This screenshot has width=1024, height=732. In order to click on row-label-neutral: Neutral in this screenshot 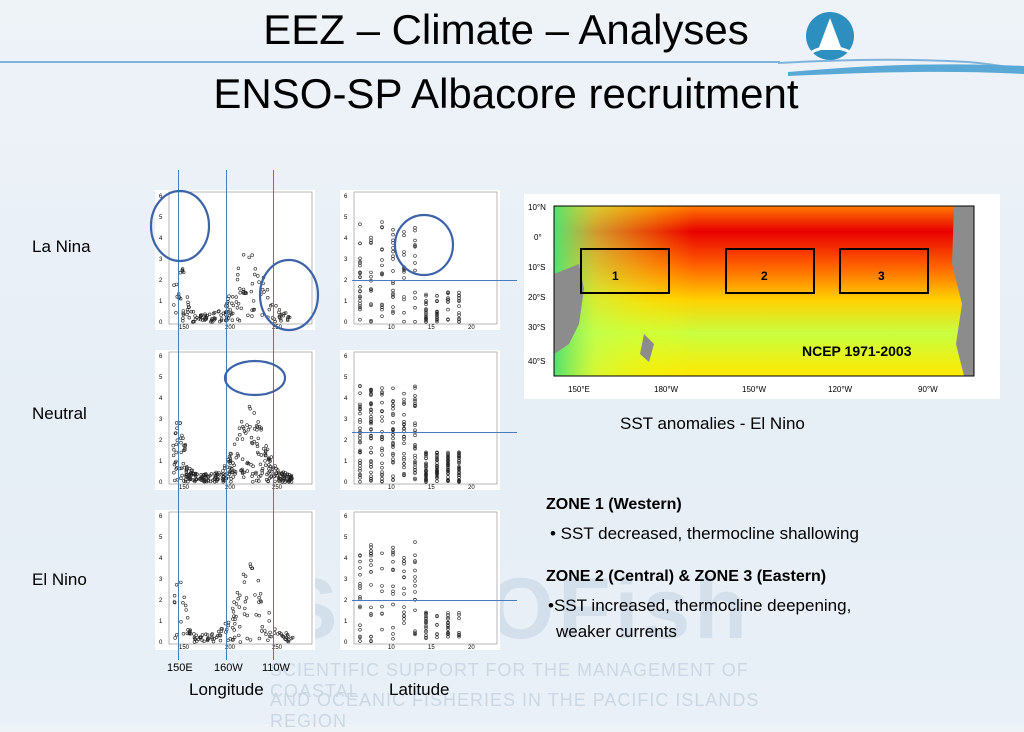, I will do `click(59, 413)`.